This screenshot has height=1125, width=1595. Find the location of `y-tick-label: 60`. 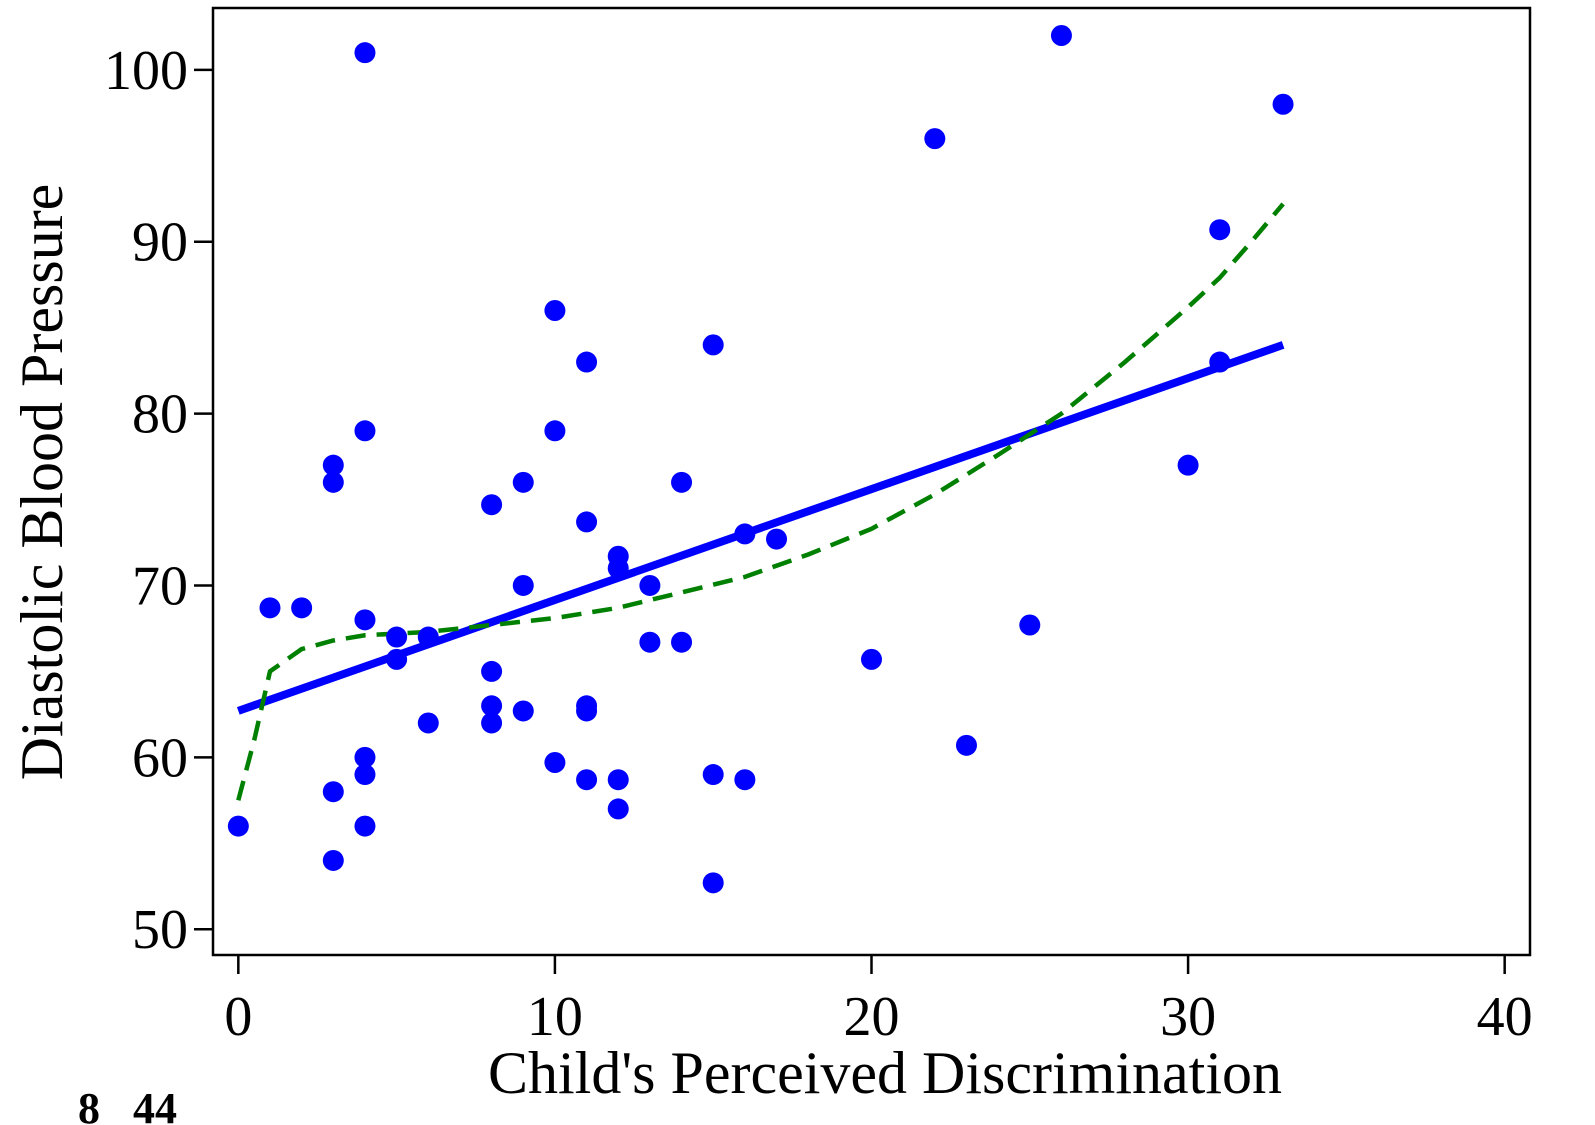

y-tick-label: 60 is located at coordinates (160, 758).